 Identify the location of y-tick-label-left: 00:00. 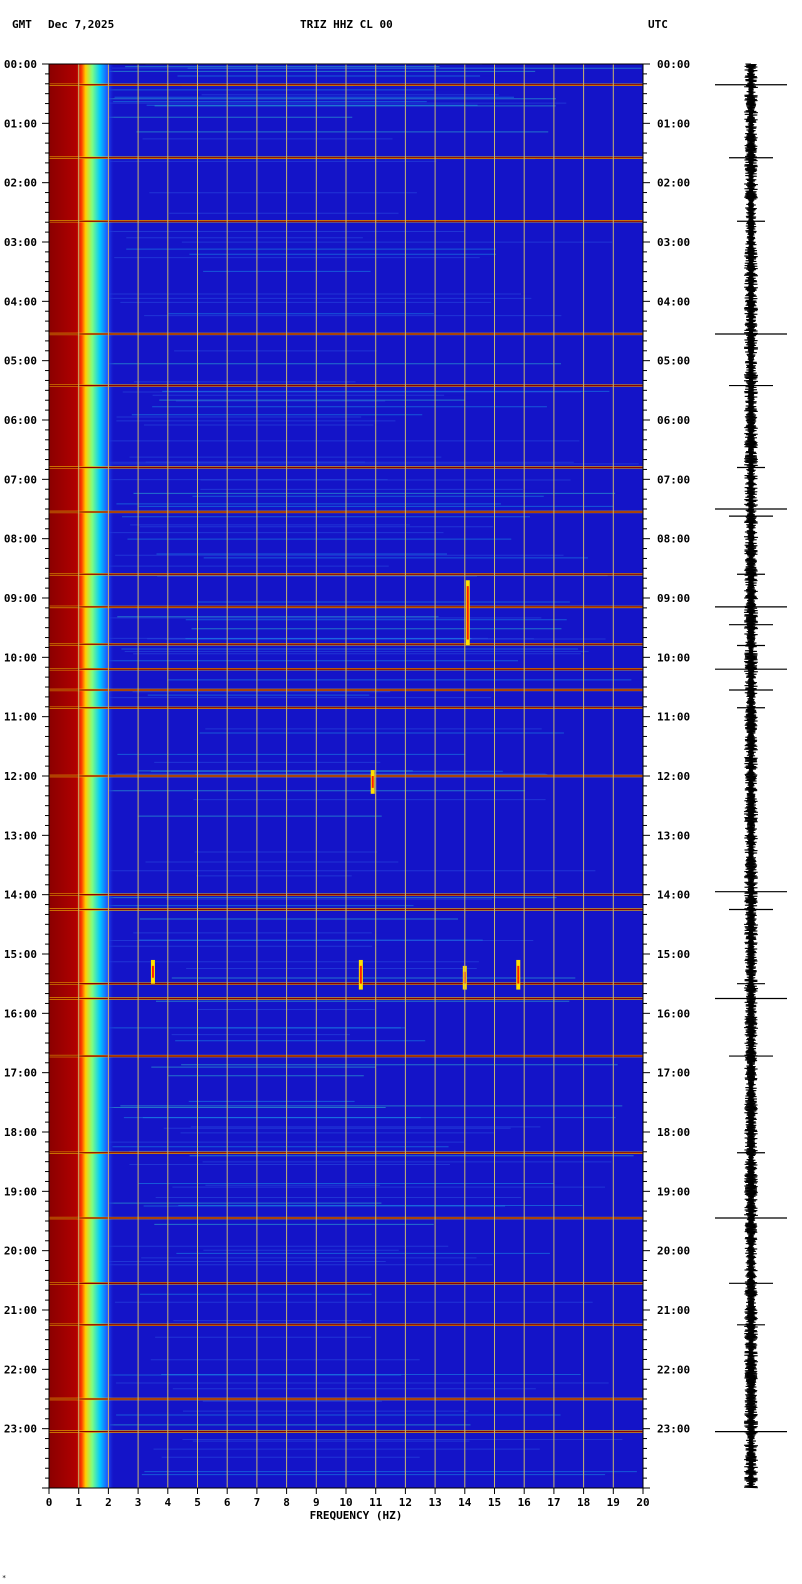
(20, 64).